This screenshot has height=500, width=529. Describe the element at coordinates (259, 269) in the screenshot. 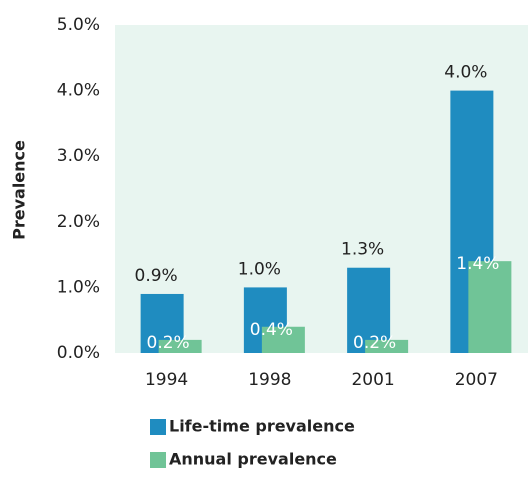

I see `data-label: 1.0%` at that location.